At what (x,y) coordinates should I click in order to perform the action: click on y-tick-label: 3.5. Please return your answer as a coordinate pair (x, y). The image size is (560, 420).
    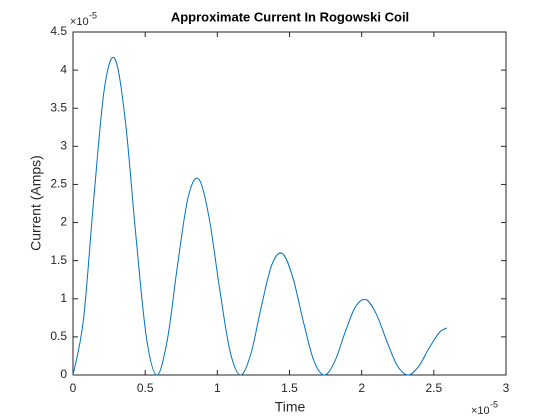
    Looking at the image, I should click on (58, 107).